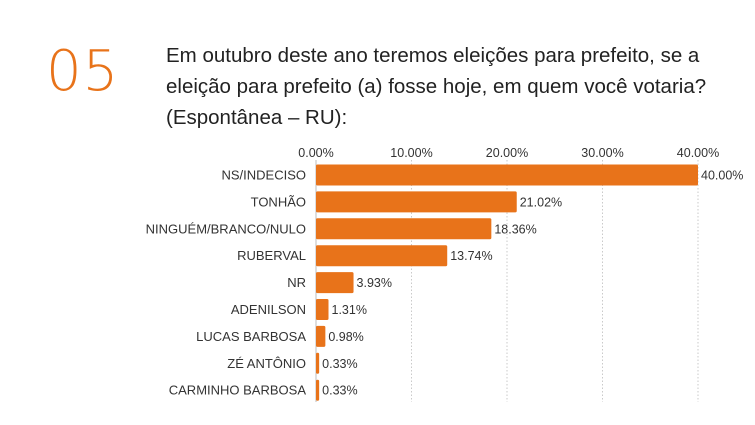 The image size is (755, 425). What do you see at coordinates (296, 282) in the screenshot?
I see `category-label: NR` at bounding box center [296, 282].